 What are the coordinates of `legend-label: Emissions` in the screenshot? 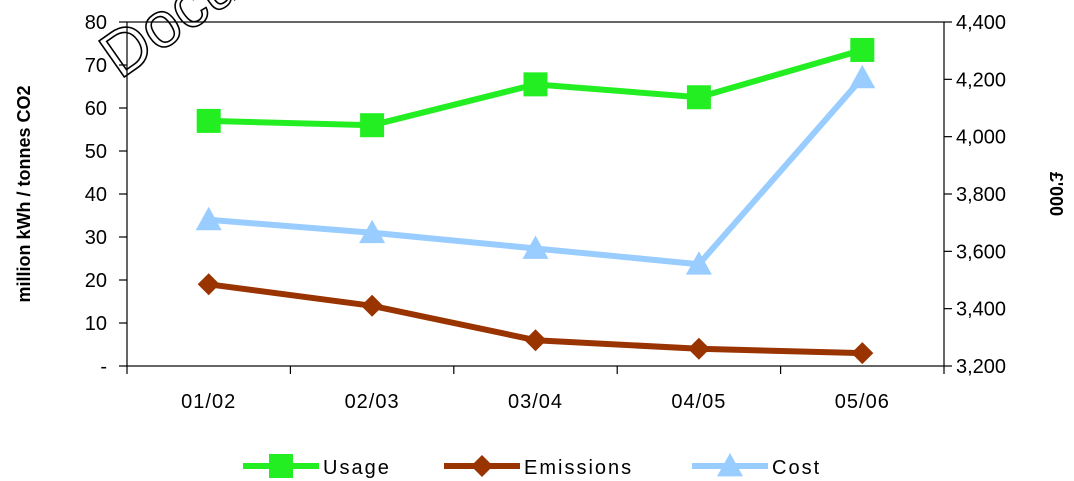 It's located at (578, 468).